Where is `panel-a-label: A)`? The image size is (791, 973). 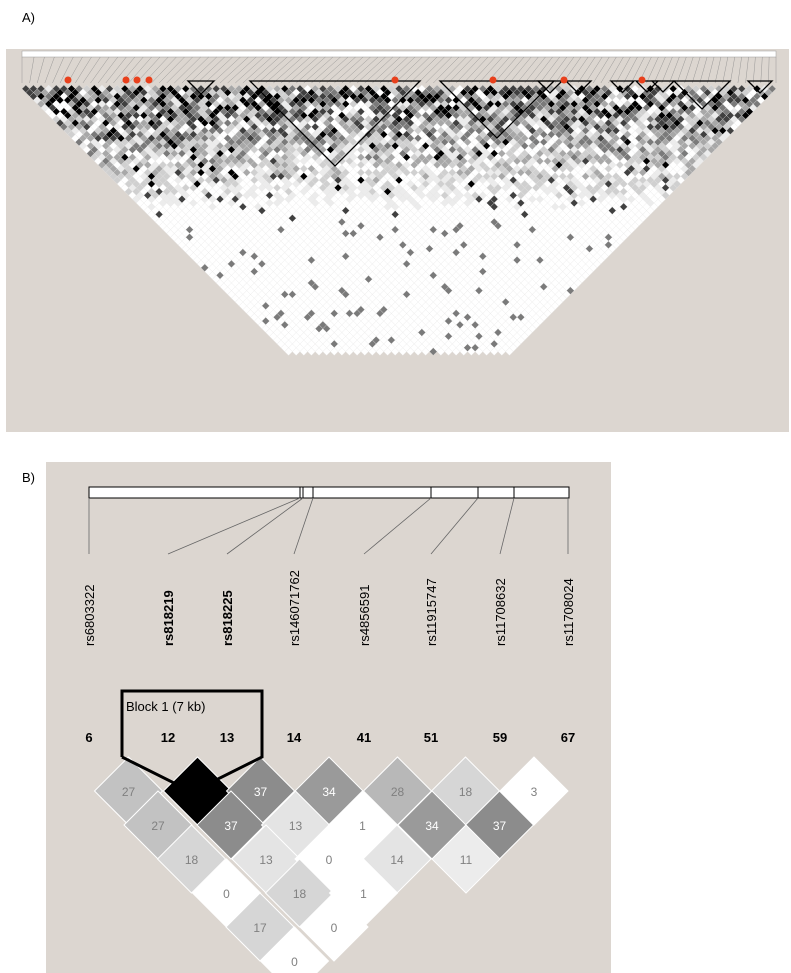
panel-a-label: A) is located at coordinates (28, 17).